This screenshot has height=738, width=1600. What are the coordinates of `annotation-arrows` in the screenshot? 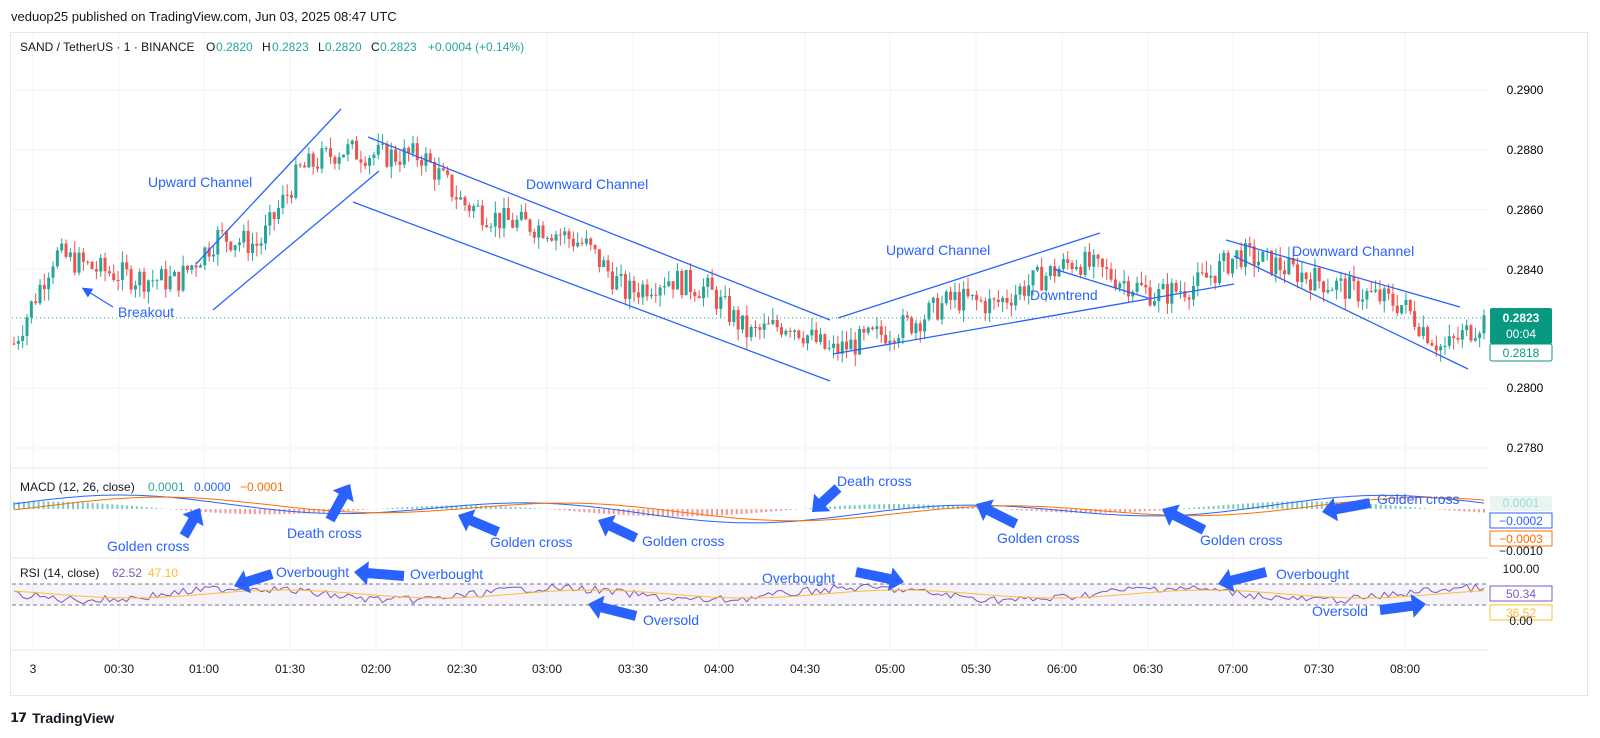 It's located at (802, 552).